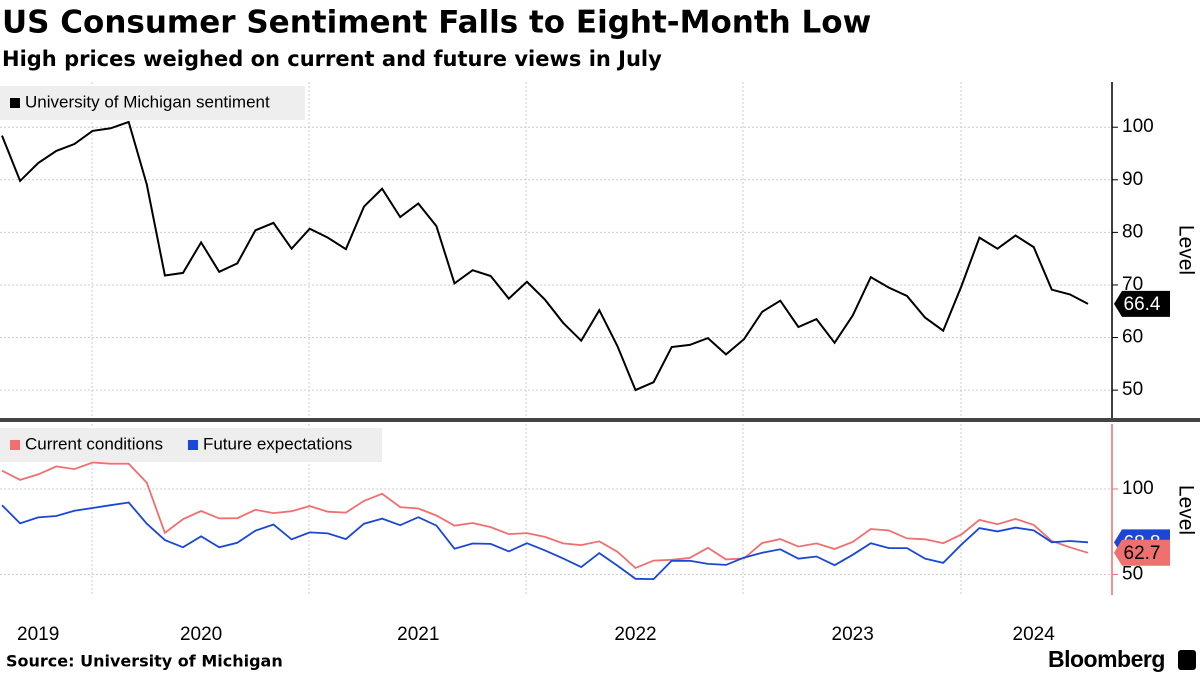  Describe the element at coordinates (600, 420) in the screenshot. I see `panel-divider` at that location.